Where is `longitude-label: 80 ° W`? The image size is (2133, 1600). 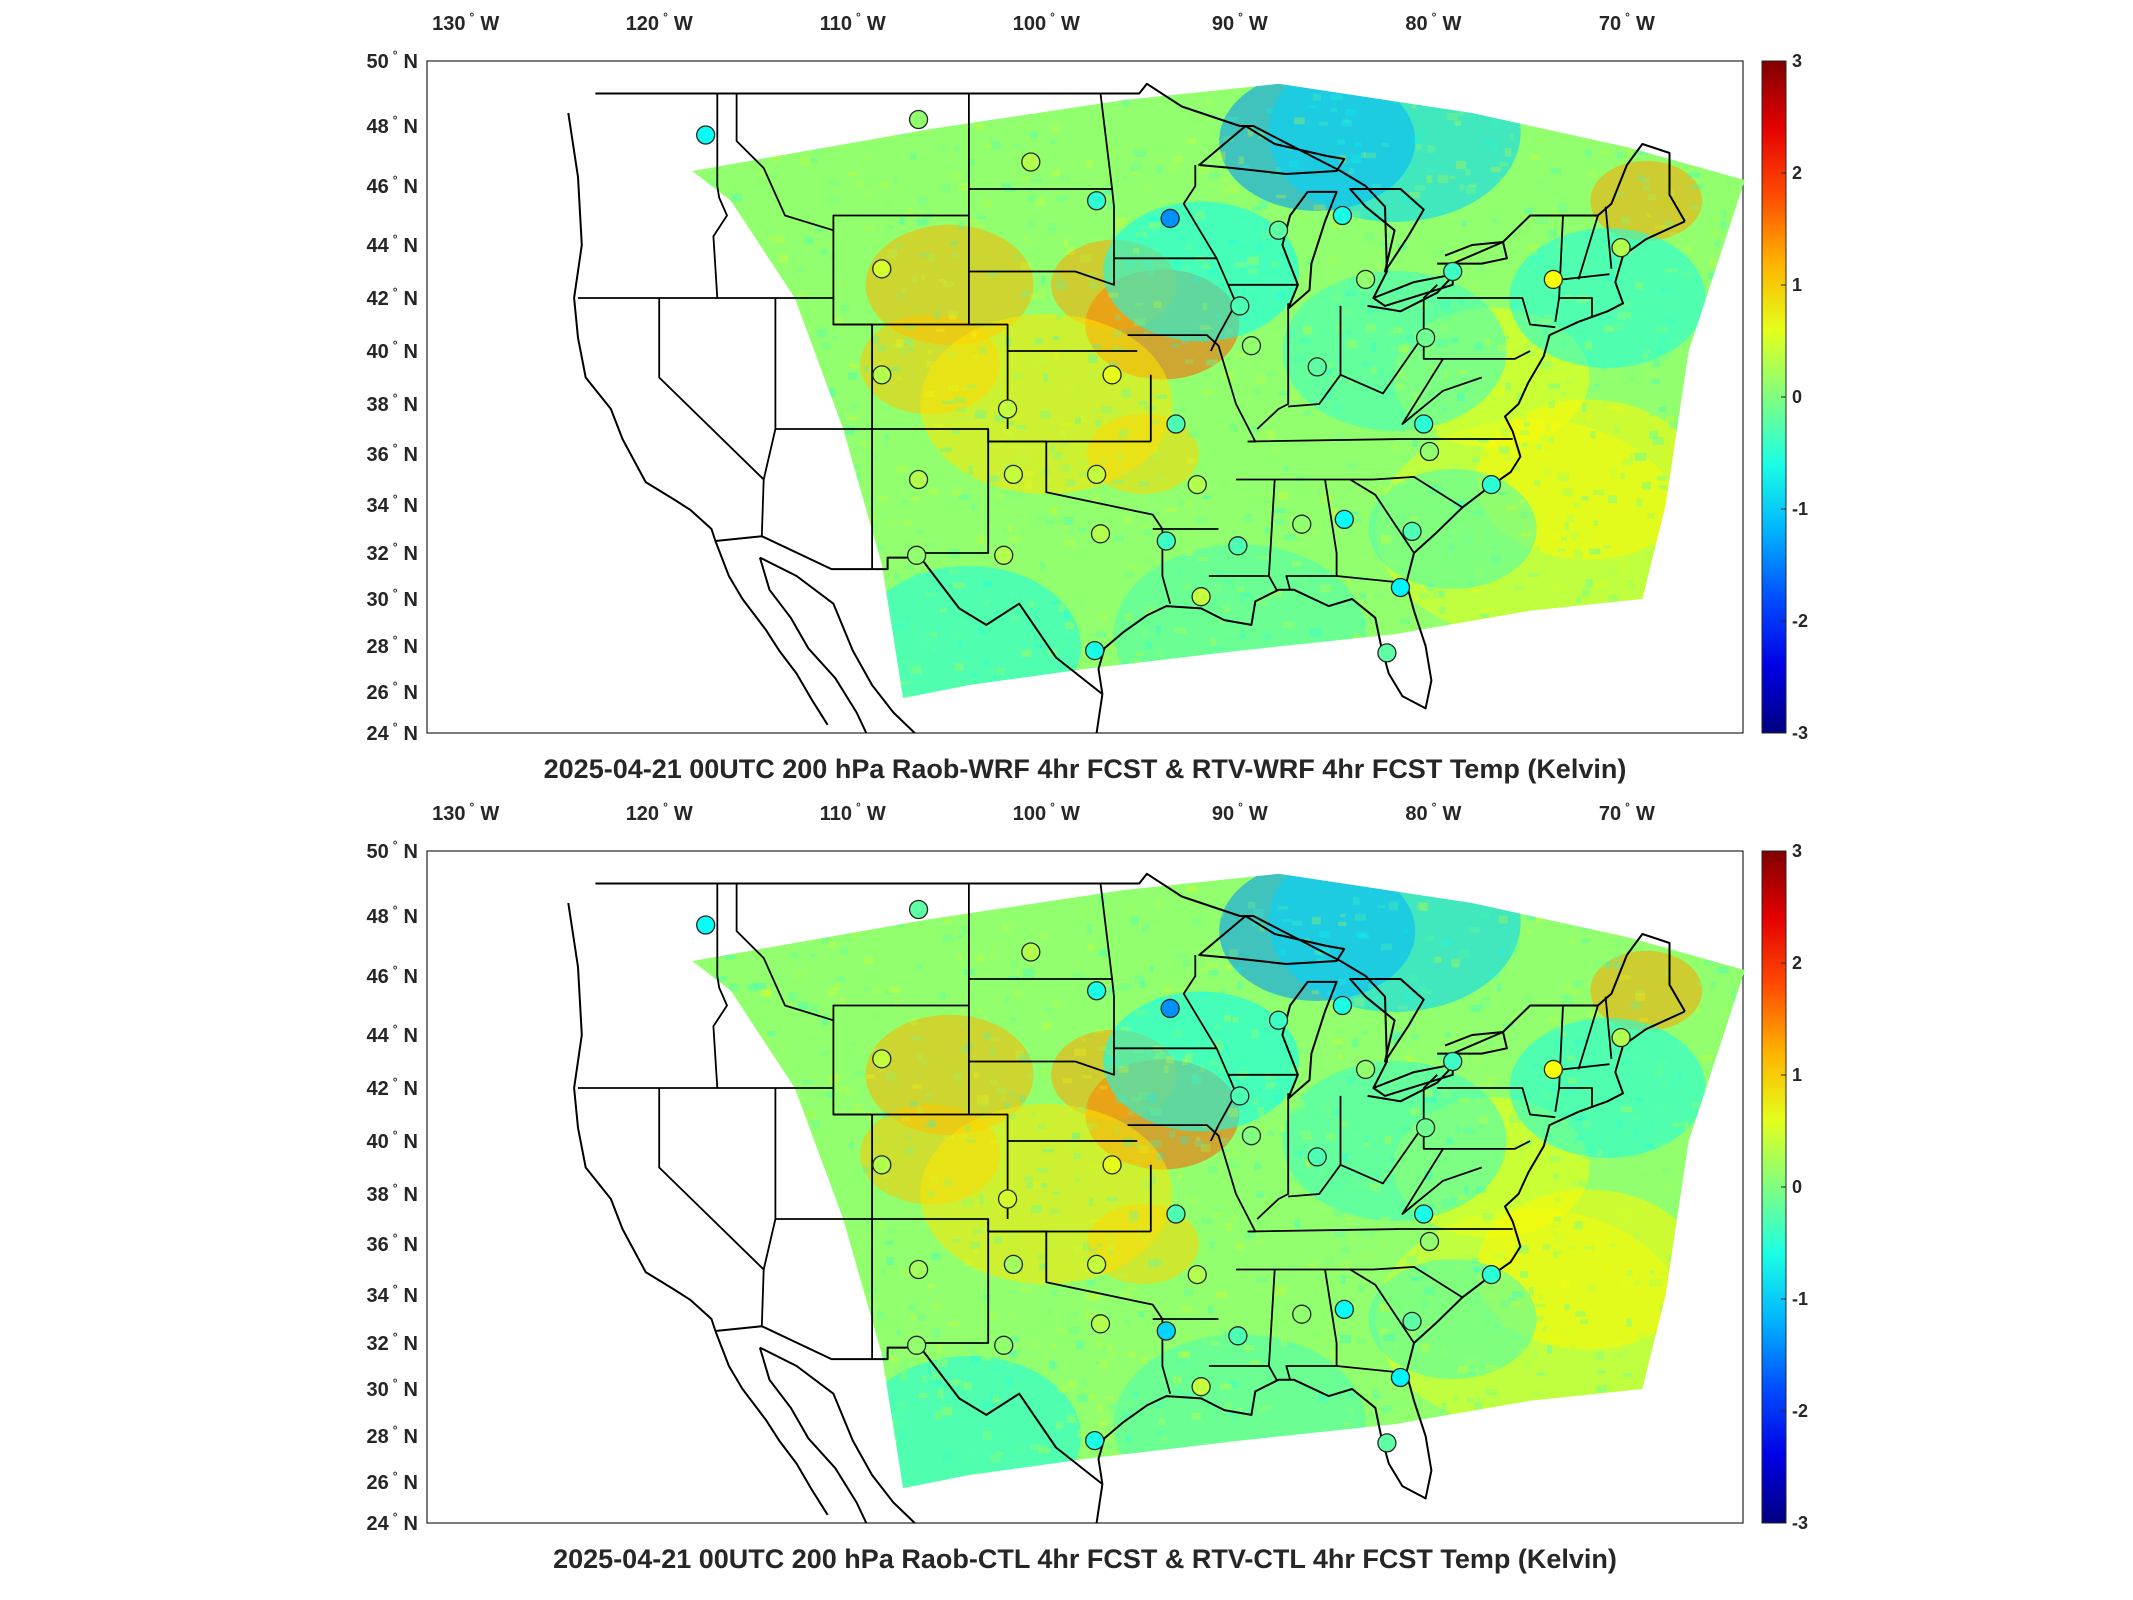
longitude-label: 80 ° W is located at coordinates (1433, 22).